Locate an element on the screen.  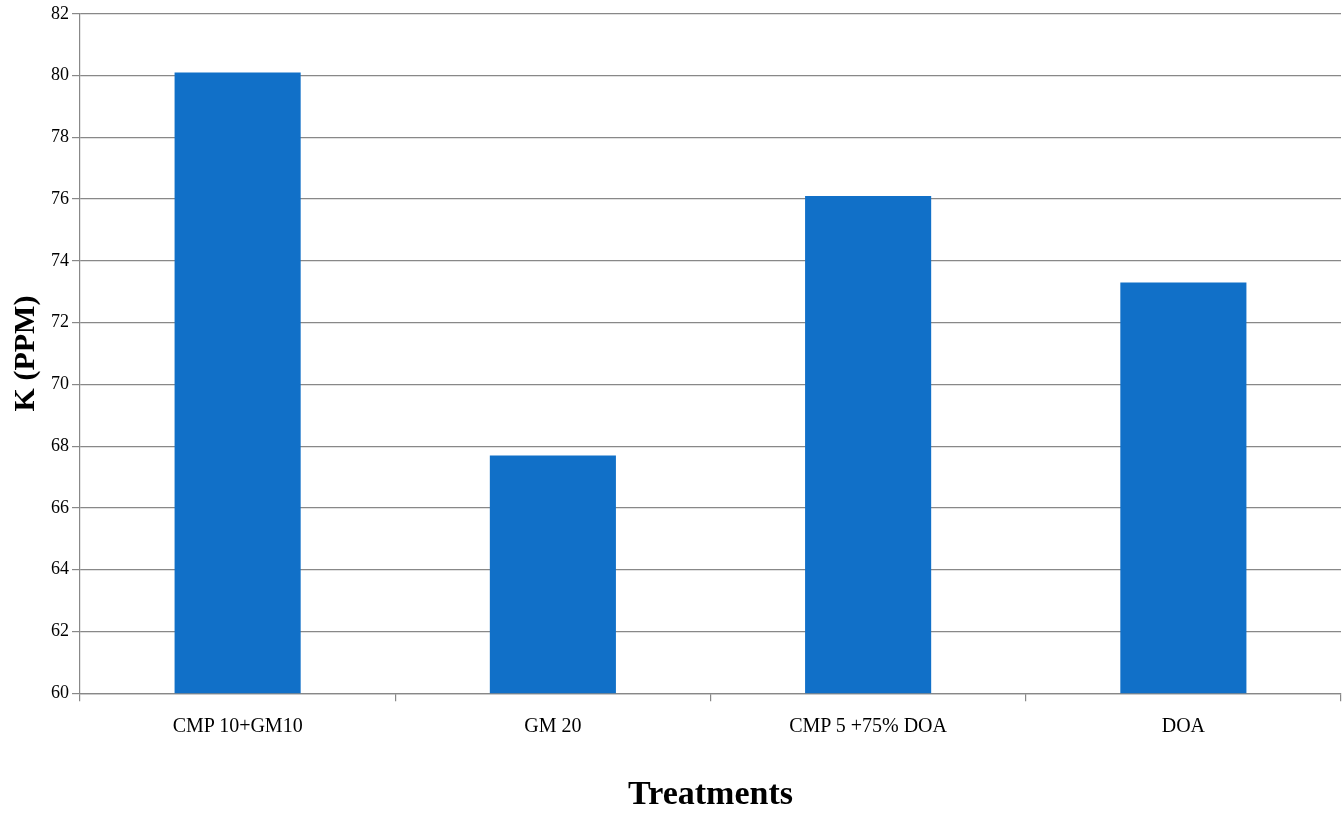
x-axis-title: Treatments is located at coordinates (710, 793).